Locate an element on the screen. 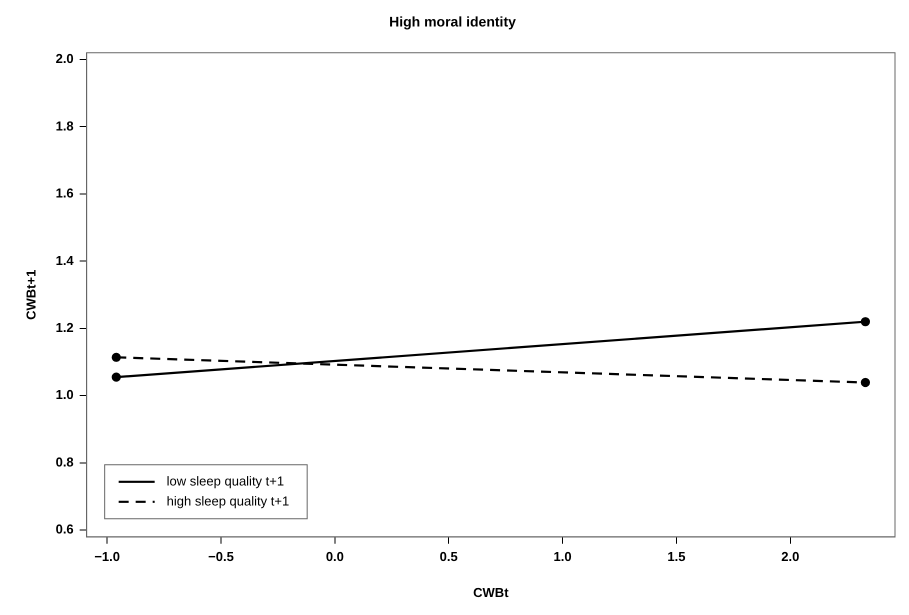  y-tick-label: 1.6 is located at coordinates (65, 193).